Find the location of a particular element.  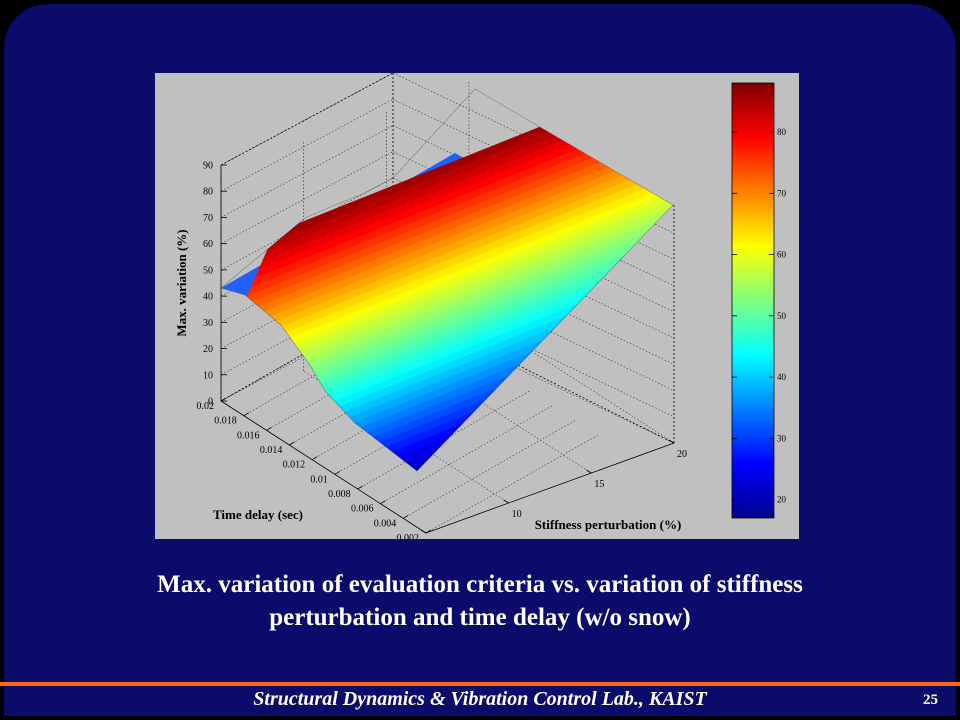

z-tick-label: 60 is located at coordinates (208, 244).